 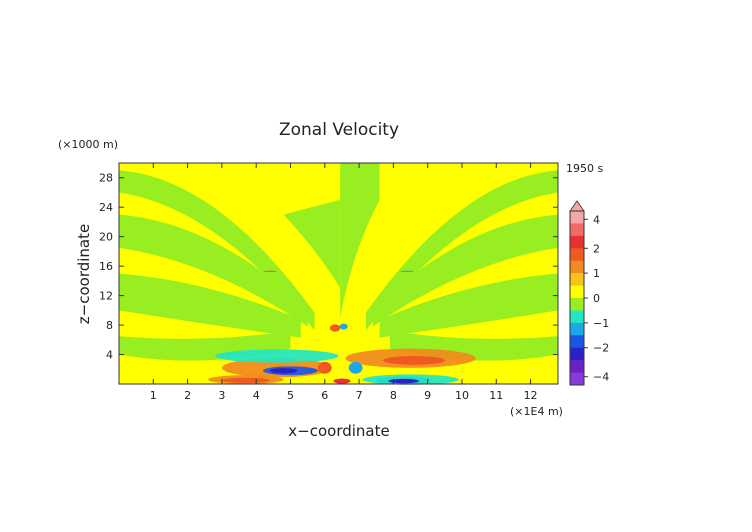 What do you see at coordinates (339, 130) in the screenshot?
I see `chart-title: Zonal Velocity` at bounding box center [339, 130].